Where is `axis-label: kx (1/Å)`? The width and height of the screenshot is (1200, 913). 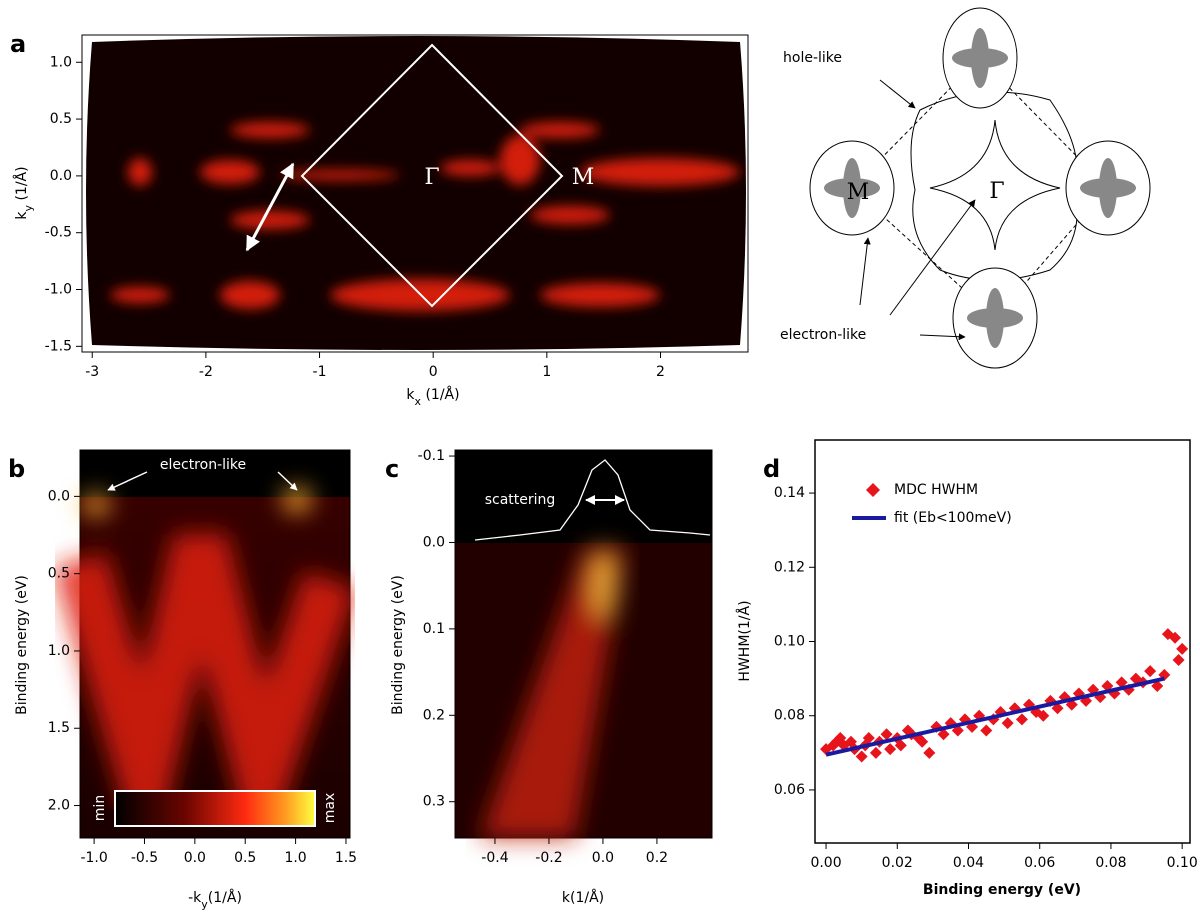 axis-label: kx (1/Å) is located at coordinates (432, 397).